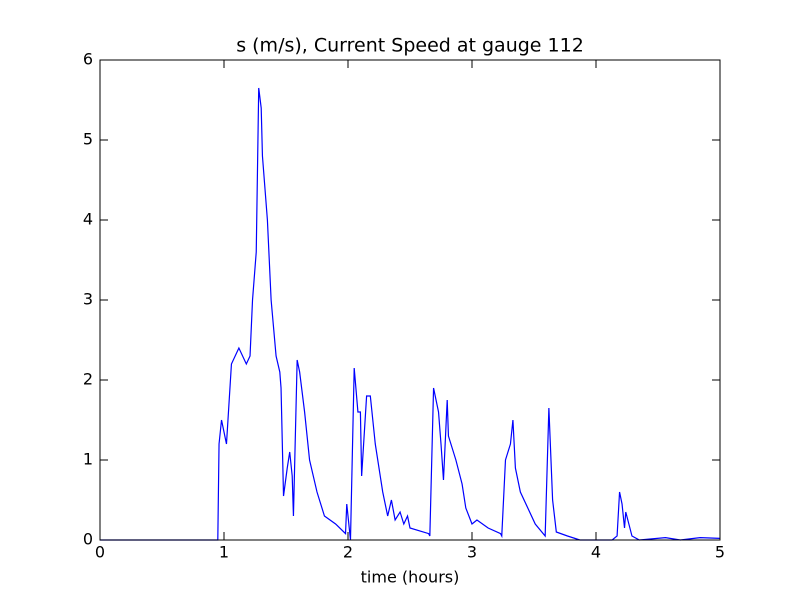 The image size is (800, 600). I want to click on y-tick-label: 4, so click(88, 219).